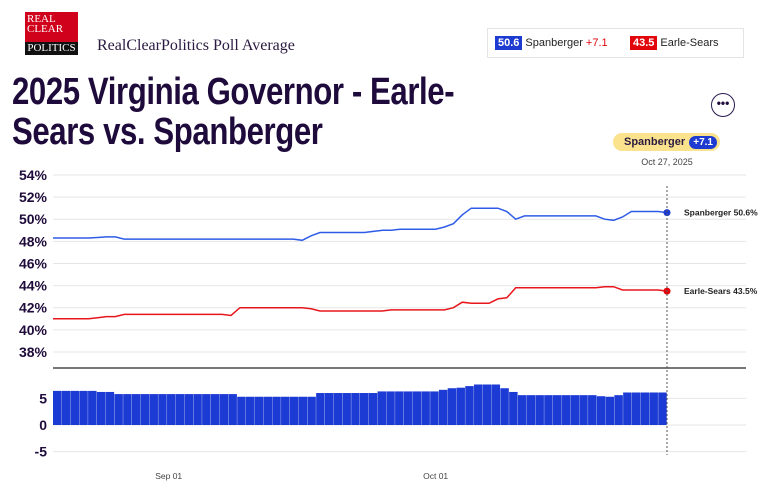 The width and height of the screenshot is (768, 493). I want to click on series-end-label: Earle-Sears 43.5%, so click(721, 291).